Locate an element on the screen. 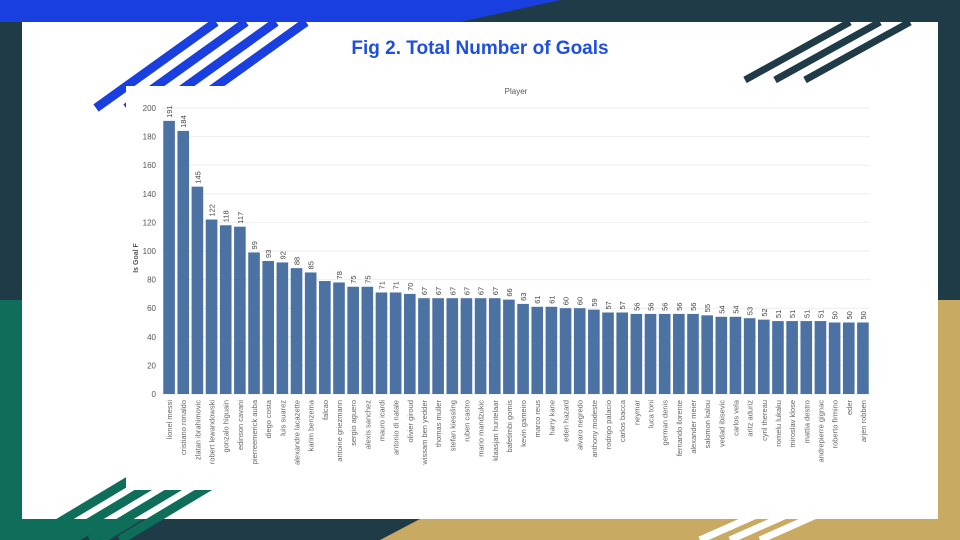 Image resolution: width=960 pixels, height=540 pixels. x-tick-label: robert lewandowski is located at coordinates (212, 432).